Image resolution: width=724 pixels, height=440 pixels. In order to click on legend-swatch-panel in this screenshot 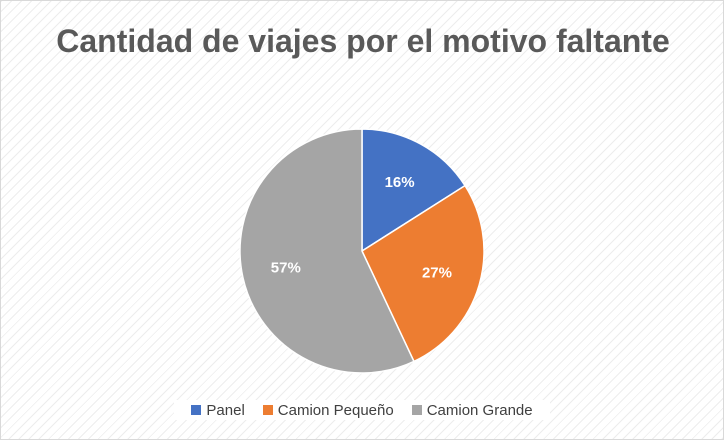, I will do `click(196, 410)`.